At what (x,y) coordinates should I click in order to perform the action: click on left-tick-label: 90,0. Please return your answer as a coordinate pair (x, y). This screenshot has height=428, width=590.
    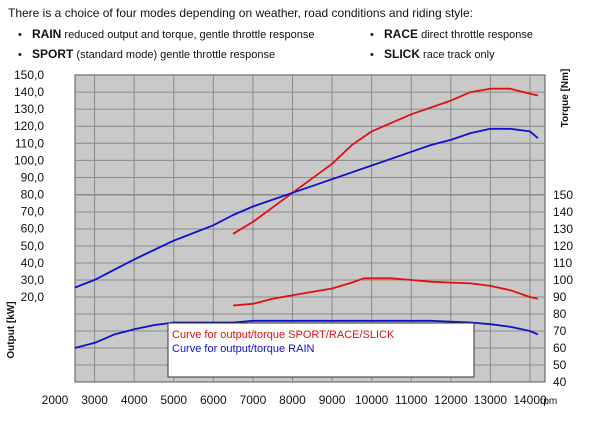
    Looking at the image, I should click on (33, 177).